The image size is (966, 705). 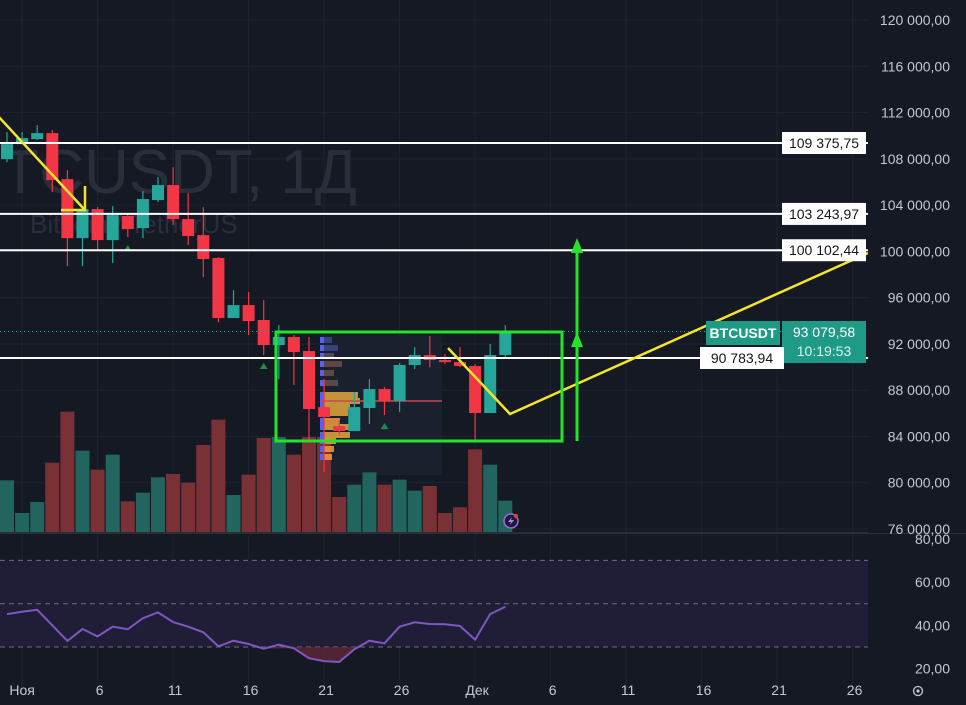 I want to click on trend-arrow-line, so click(x=42, y=163).